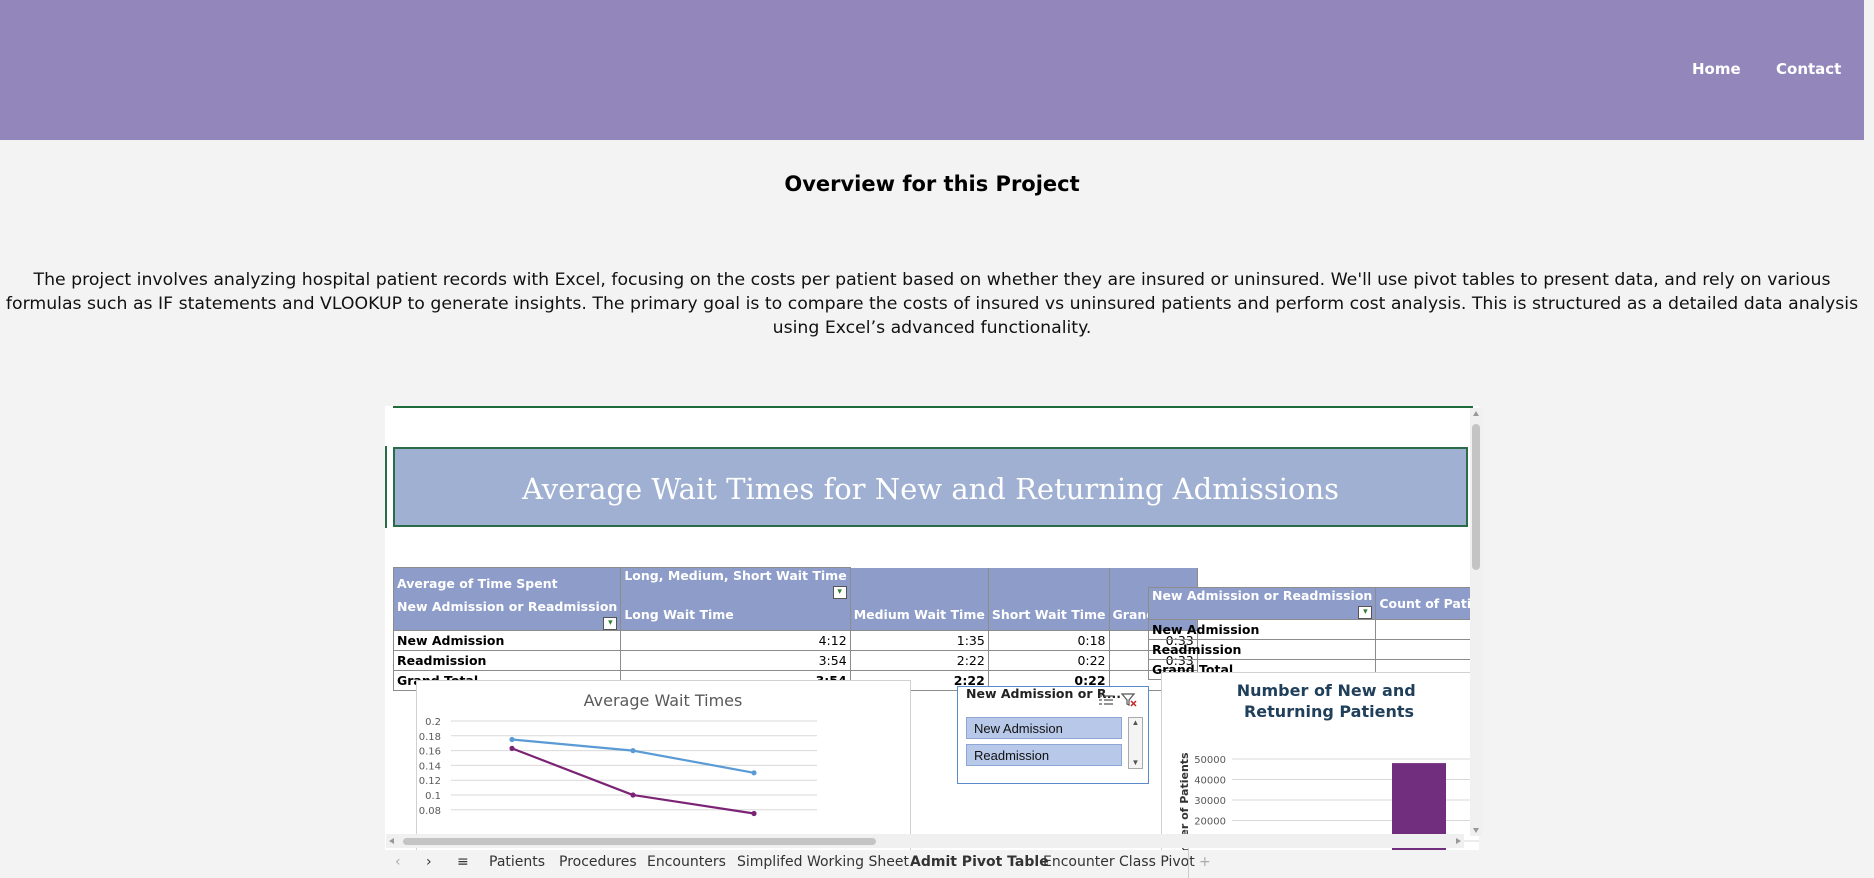 The image size is (1874, 878). Describe the element at coordinates (1427, 603) in the screenshot. I see `value-header: Count of Patien` at that location.